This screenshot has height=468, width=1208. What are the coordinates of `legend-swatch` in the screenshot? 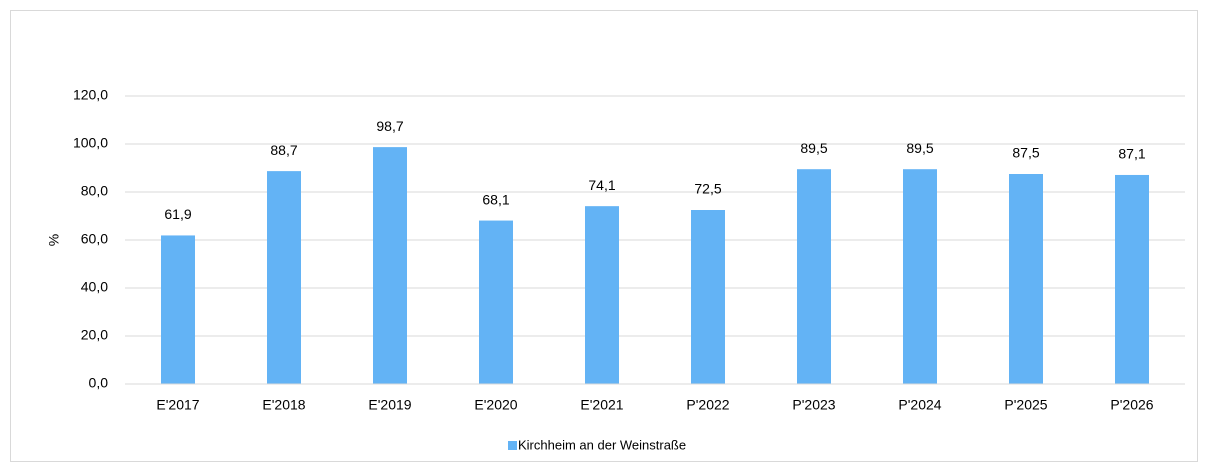 It's located at (512, 445).